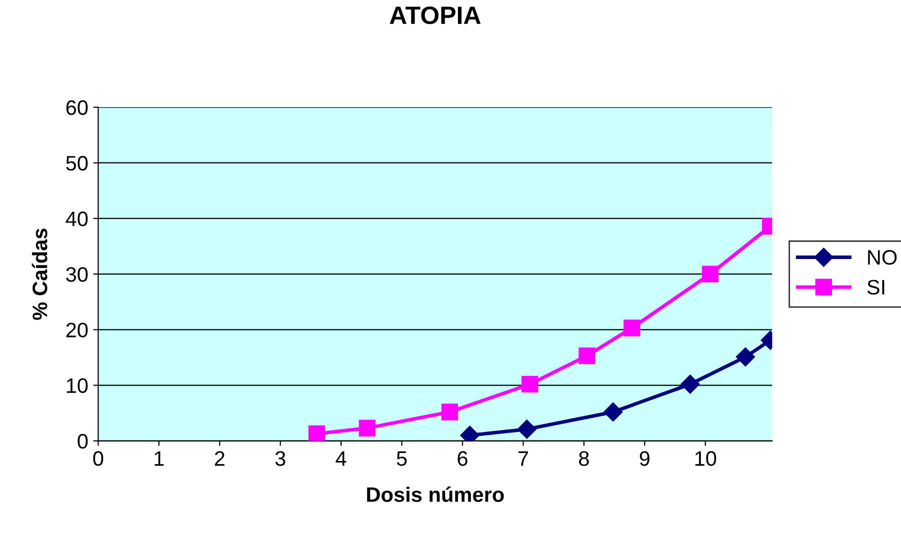 The image size is (901, 539). I want to click on x-tick-label: 9, so click(645, 458).